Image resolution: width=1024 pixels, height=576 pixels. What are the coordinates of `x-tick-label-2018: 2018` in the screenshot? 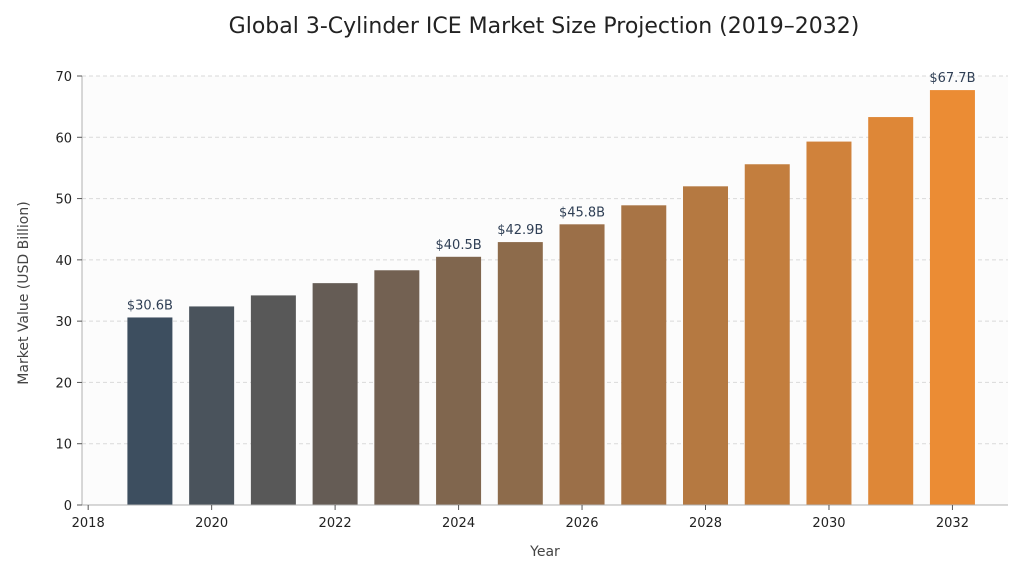 It's located at (88, 523).